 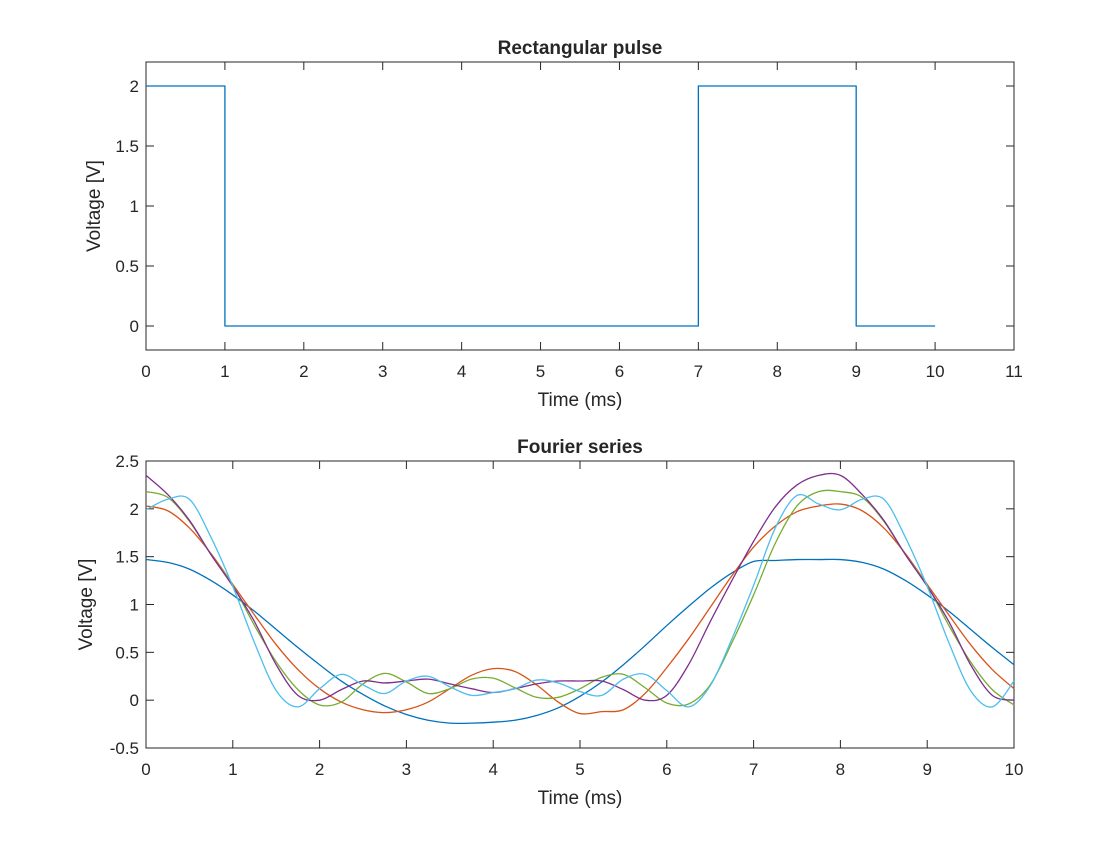 I want to click on y-tick-label: -0.5, so click(x=124, y=748).